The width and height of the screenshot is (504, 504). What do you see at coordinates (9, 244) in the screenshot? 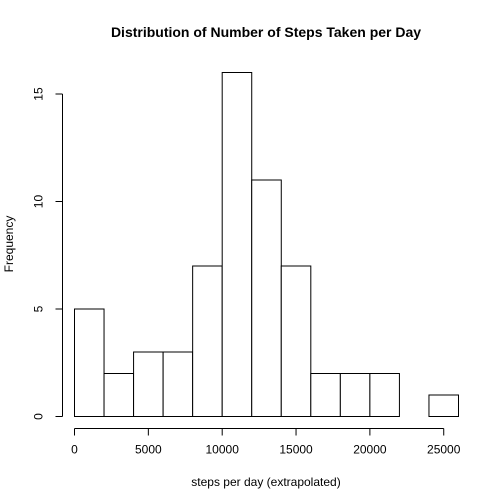
I see `y-axis-label: Frequency` at bounding box center [9, 244].